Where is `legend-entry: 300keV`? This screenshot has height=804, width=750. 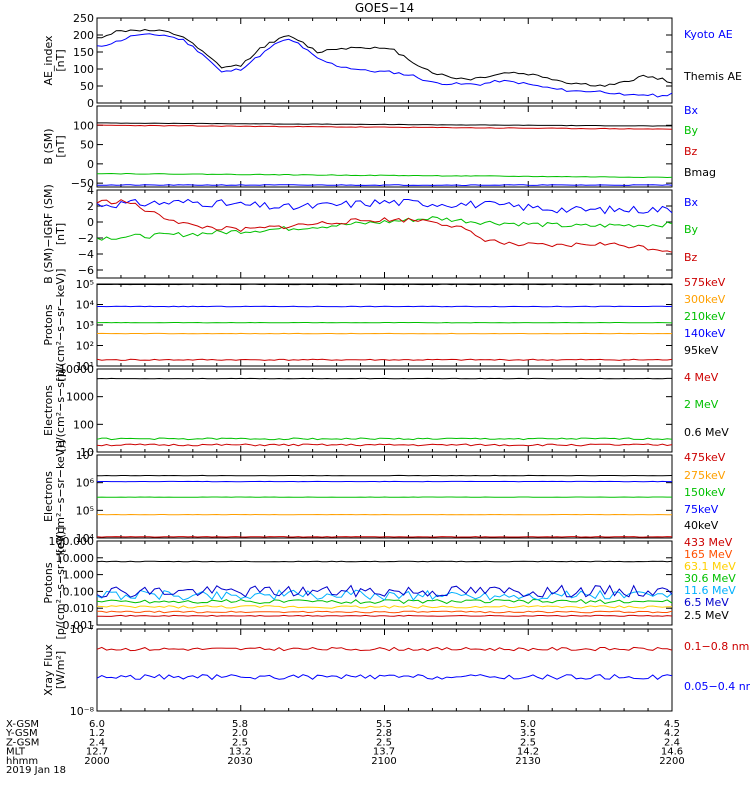
legend-entry: 300keV is located at coordinates (705, 299).